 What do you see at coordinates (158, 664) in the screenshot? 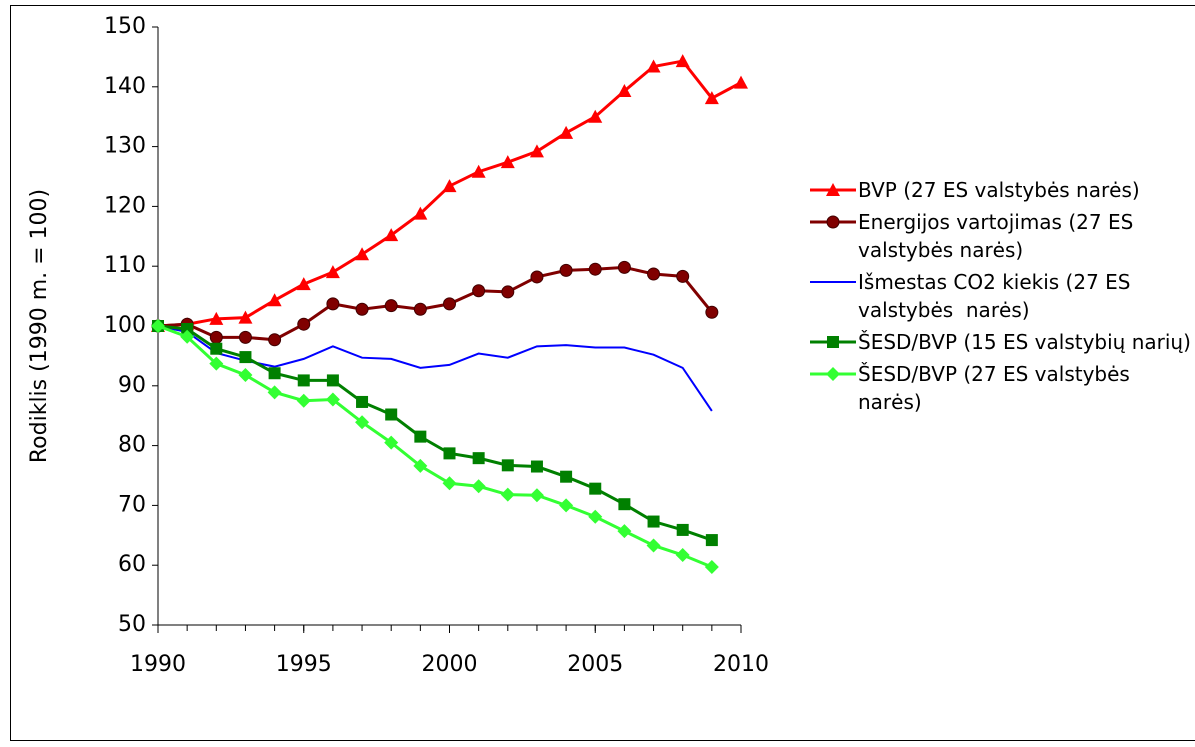
I see `x-tick-label: 1990` at bounding box center [158, 664].